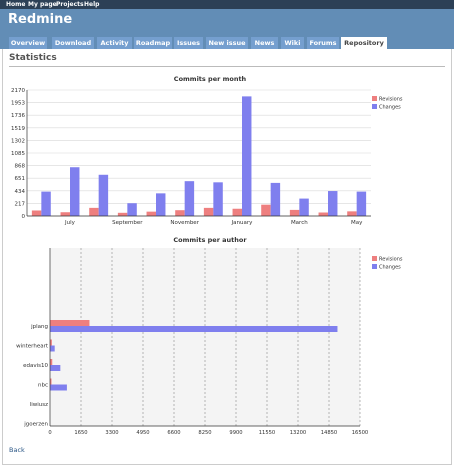 The height and width of the screenshot is (468, 454). Describe the element at coordinates (153, 43) in the screenshot. I see `tab-roadmap: Roadmap` at that location.